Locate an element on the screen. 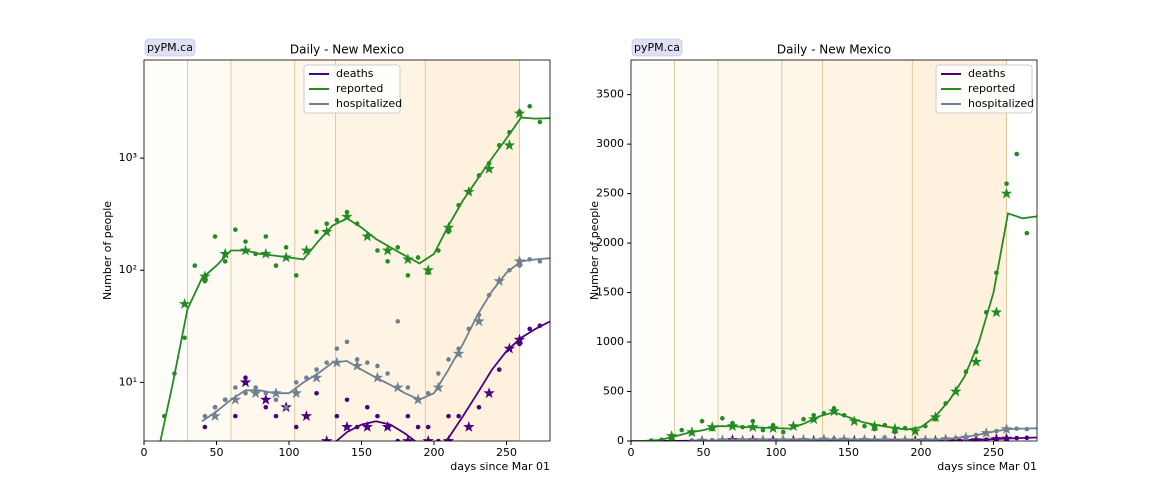 The width and height of the screenshot is (1152, 504). legend-box is located at coordinates (352, 89).